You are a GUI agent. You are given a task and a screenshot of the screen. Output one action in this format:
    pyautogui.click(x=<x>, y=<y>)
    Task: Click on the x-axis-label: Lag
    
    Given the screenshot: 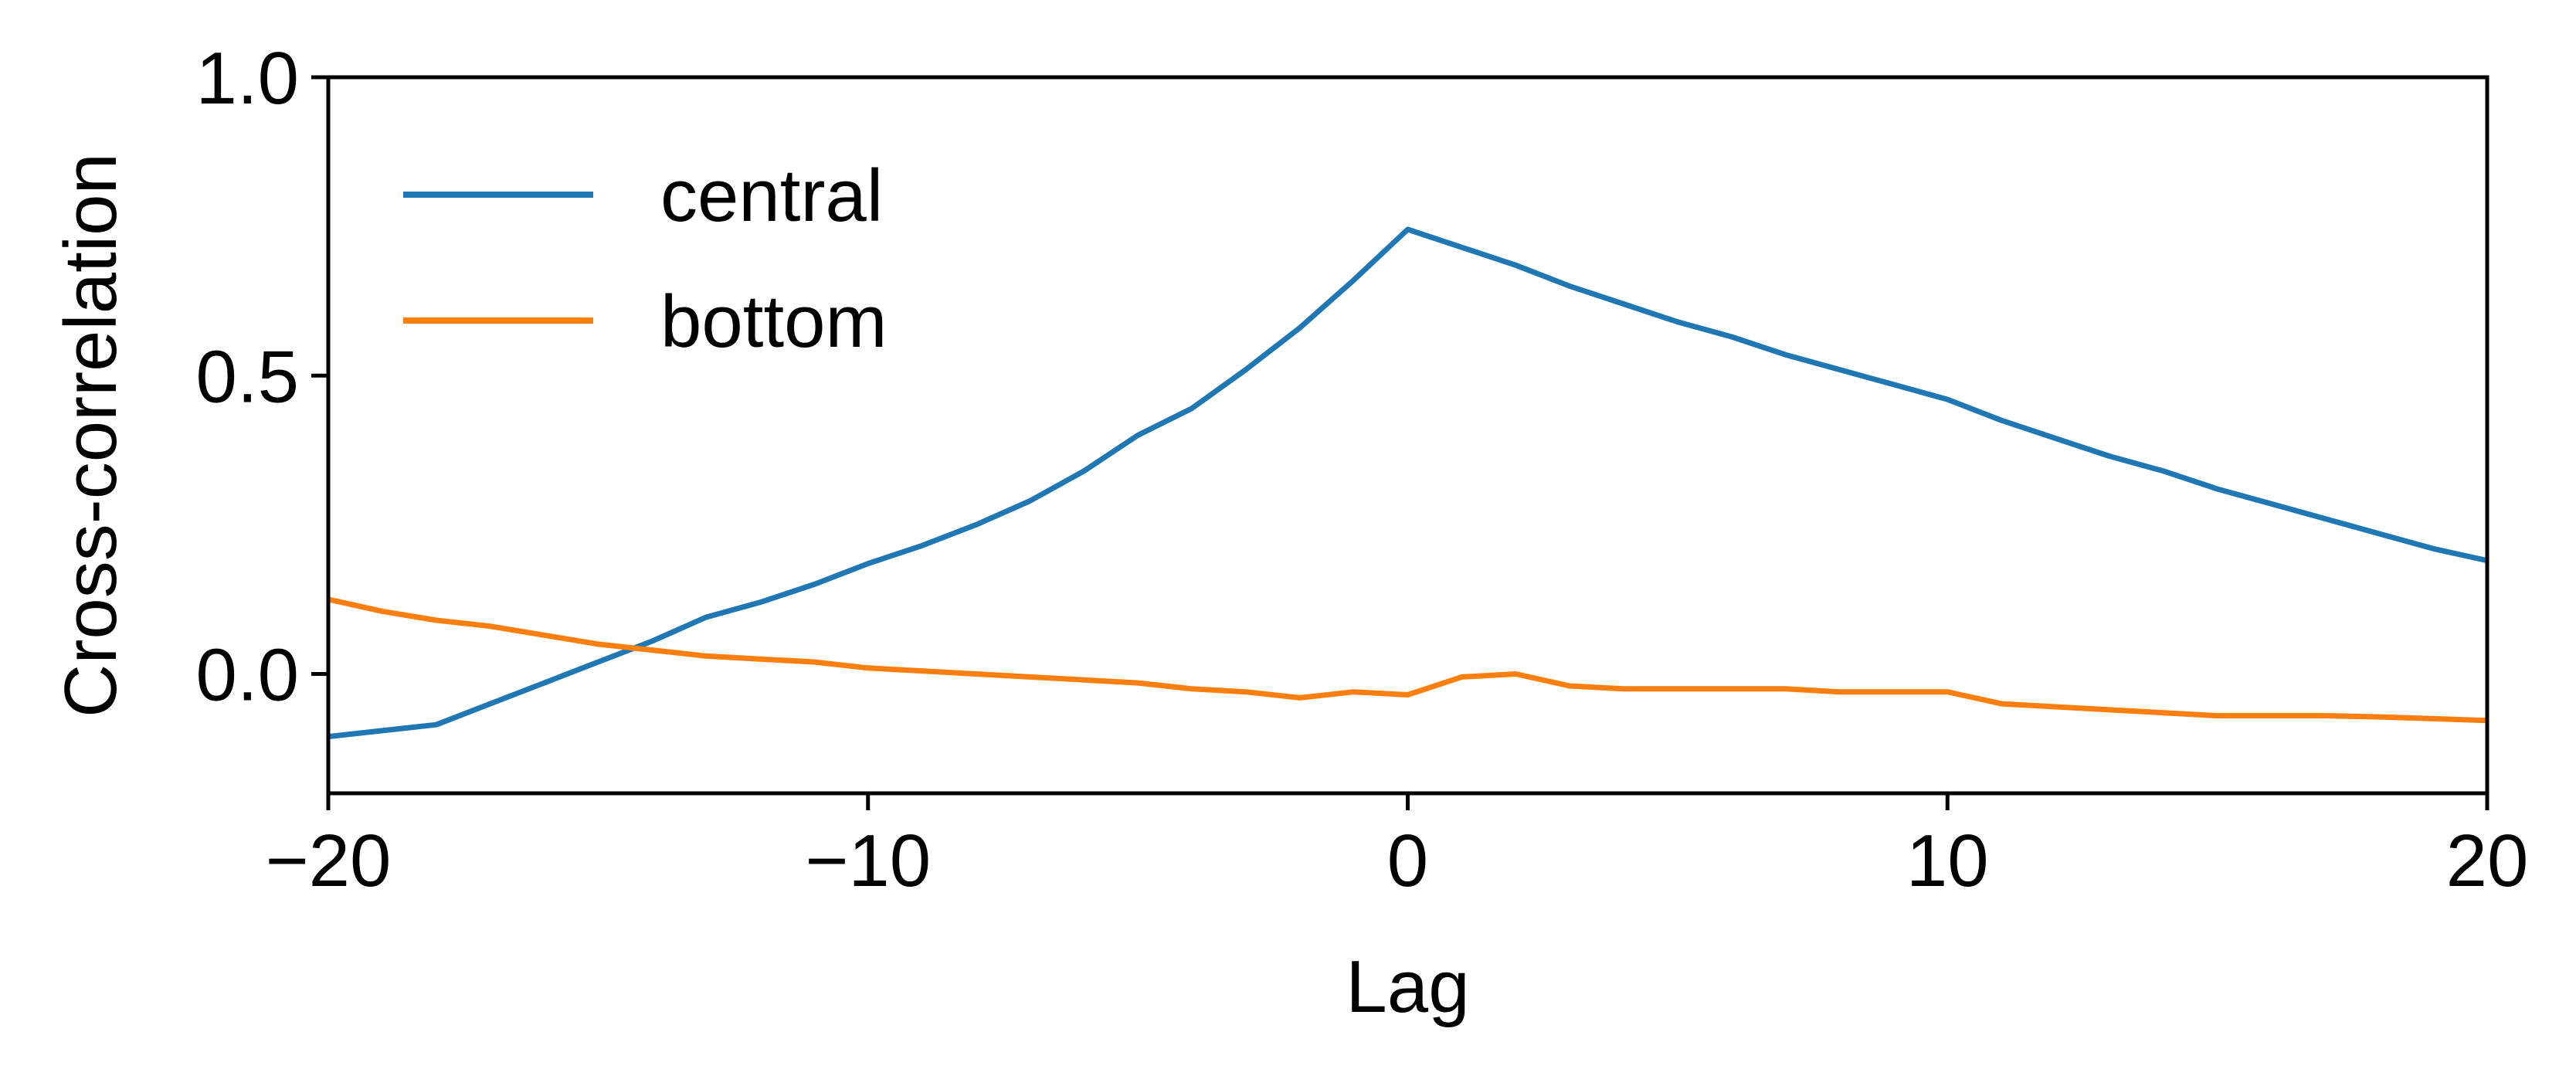 What is the action you would take?
    pyautogui.click(x=1407, y=986)
    